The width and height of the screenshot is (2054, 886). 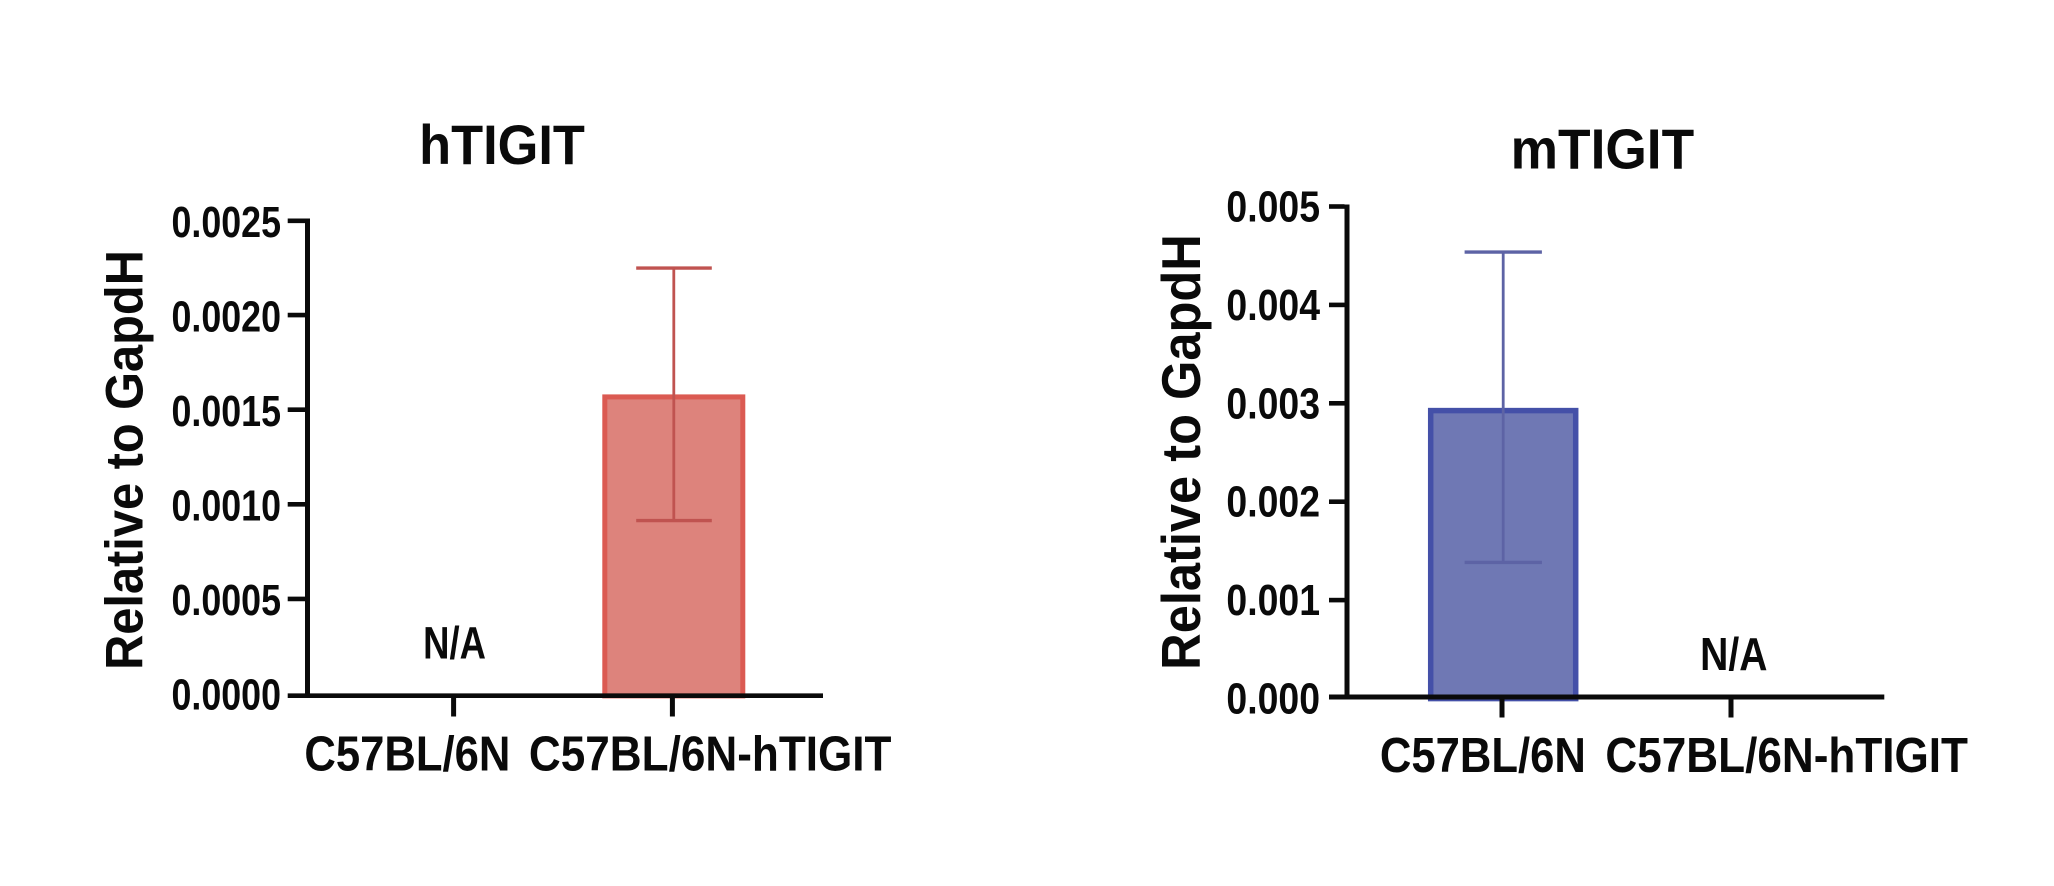 I want to click on svg-text: 0.0020, so click(x=226, y=317).